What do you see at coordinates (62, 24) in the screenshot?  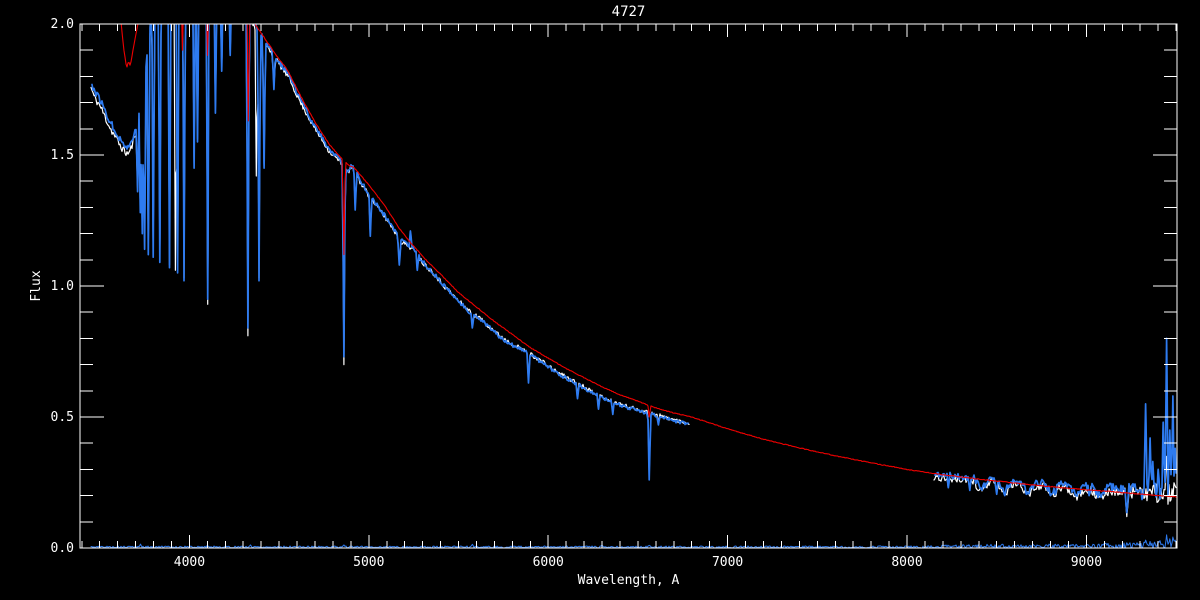 I see `y-tick-label: 2.0` at bounding box center [62, 24].